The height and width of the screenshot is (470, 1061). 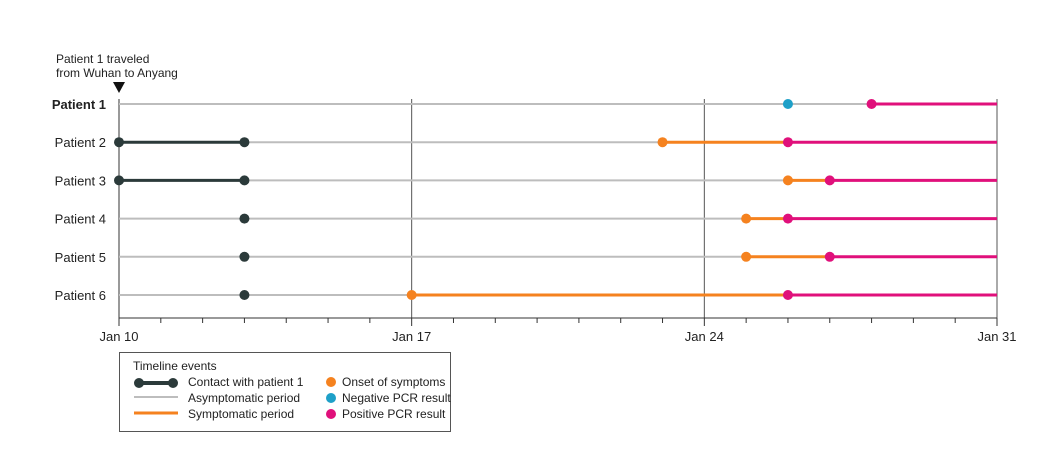 I want to click on row-label-patient-2: Patient 2, so click(x=80, y=142).